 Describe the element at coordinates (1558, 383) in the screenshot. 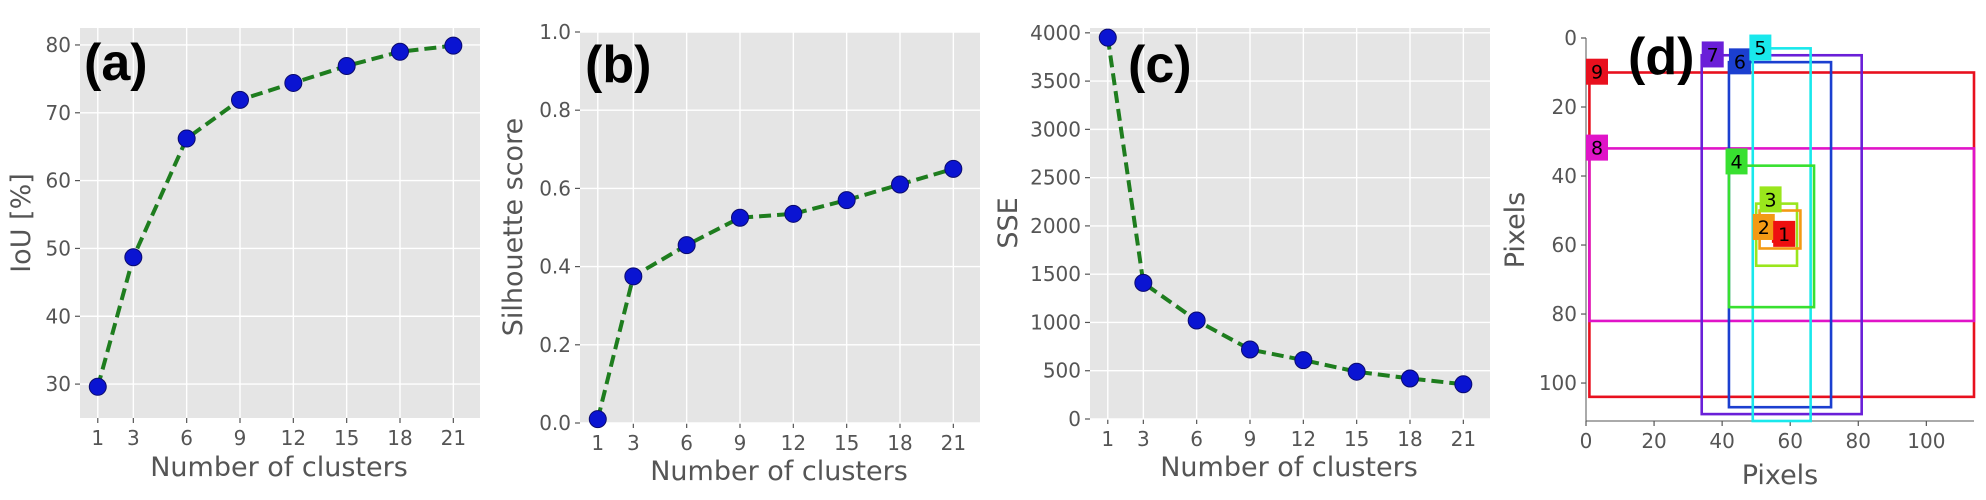

I see `y-tick-label: 100` at that location.